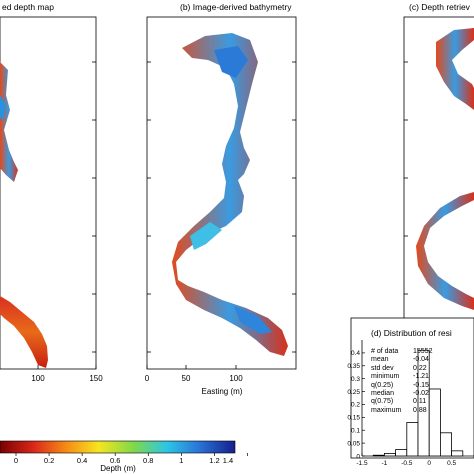 The width and height of the screenshot is (474, 474). Describe the element at coordinates (131, 459) in the screenshot. I see `colorbar-ticks: 0 0.2 0.4 0.6 0.8 1 1.2 1.4` at that location.